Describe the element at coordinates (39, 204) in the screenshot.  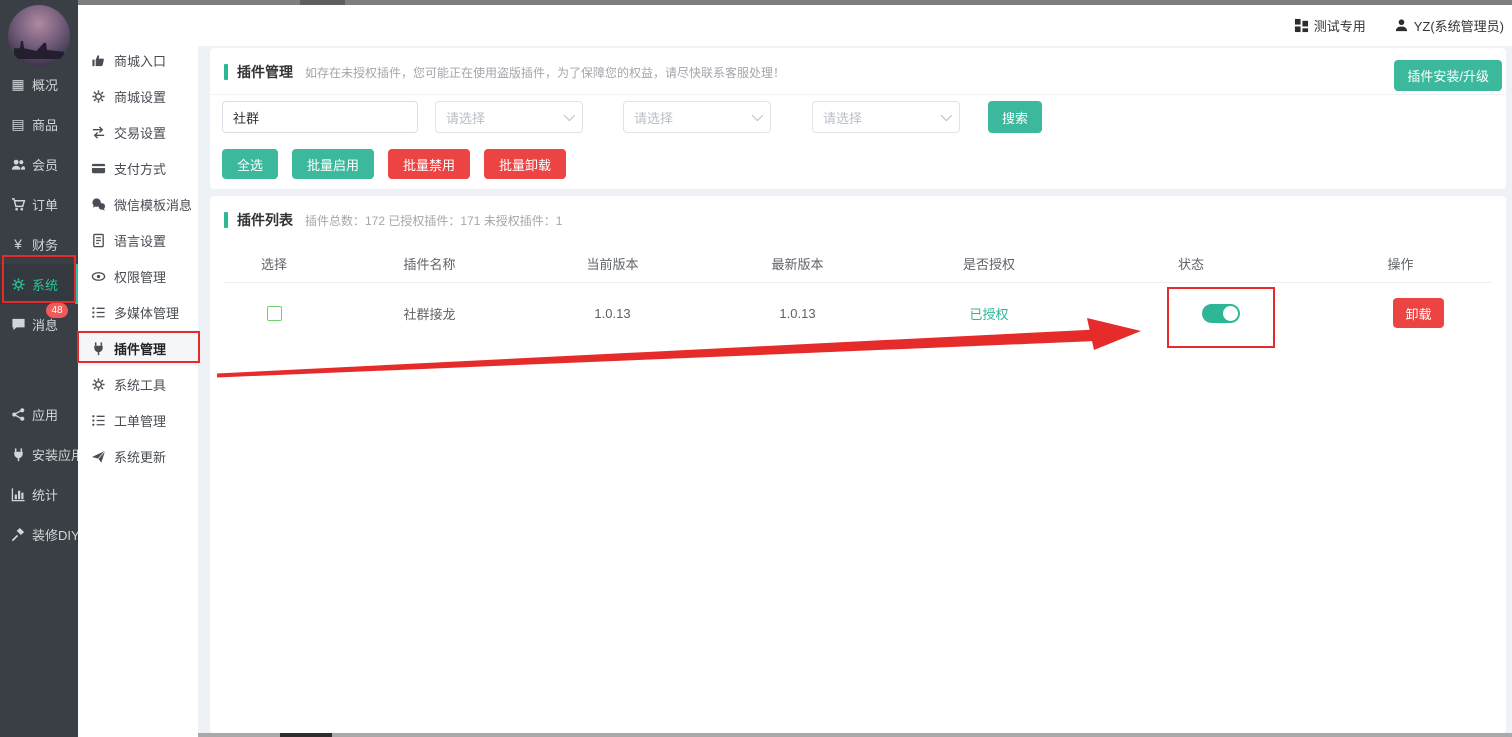
I see `sidebar-item-orders: 订单` at that location.